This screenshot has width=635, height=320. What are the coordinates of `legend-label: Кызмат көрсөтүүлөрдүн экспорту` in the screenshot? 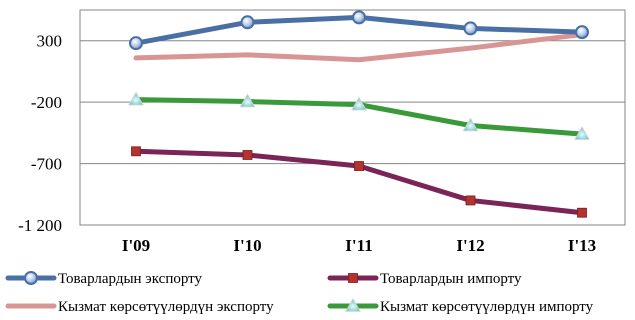 It's located at (166, 307).